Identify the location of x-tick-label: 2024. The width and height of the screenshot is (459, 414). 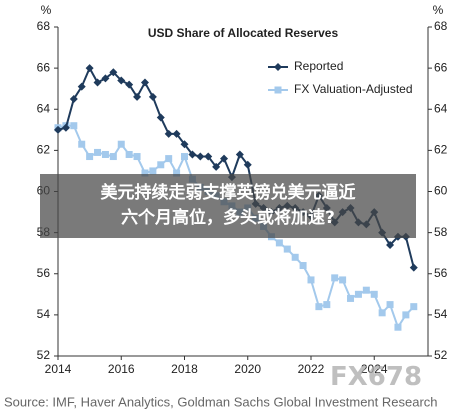
(374, 369).